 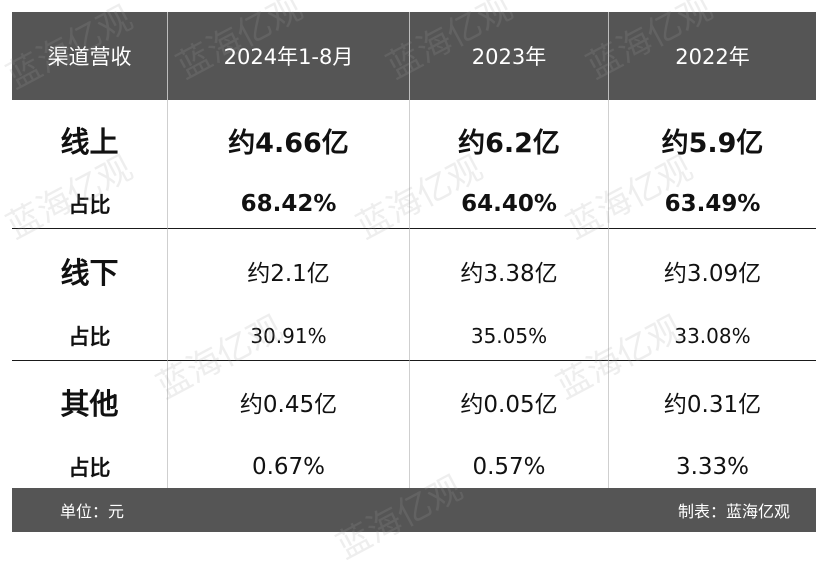 What do you see at coordinates (509, 140) in the screenshot?
I see `online-2023: 约6.2亿` at bounding box center [509, 140].